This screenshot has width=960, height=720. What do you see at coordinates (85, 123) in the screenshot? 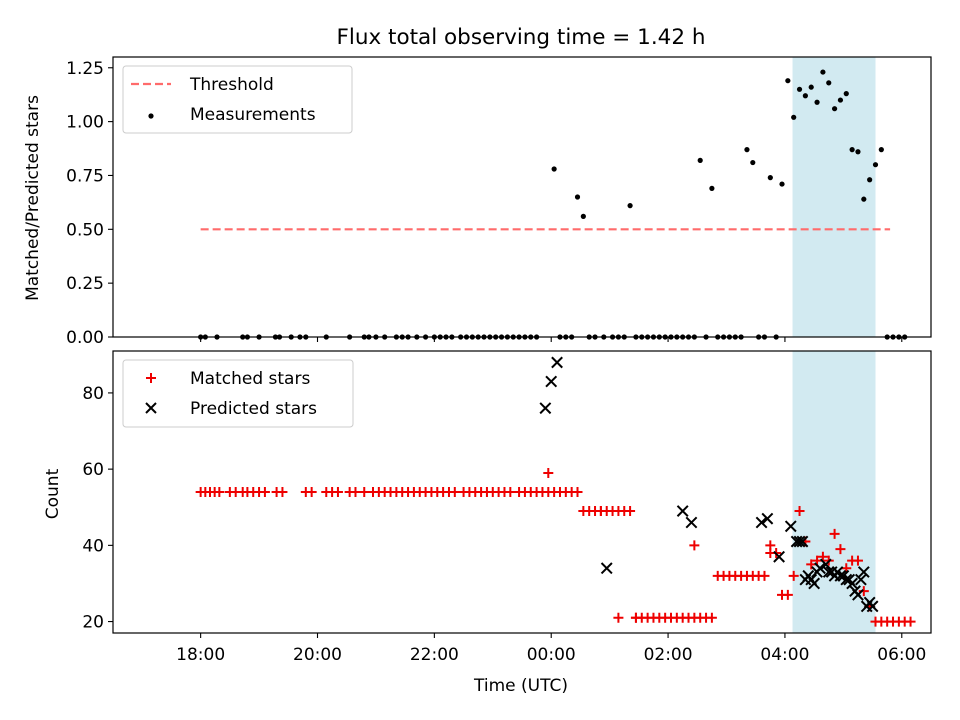
I see `y-tick-label: 1.00` at bounding box center [85, 123].